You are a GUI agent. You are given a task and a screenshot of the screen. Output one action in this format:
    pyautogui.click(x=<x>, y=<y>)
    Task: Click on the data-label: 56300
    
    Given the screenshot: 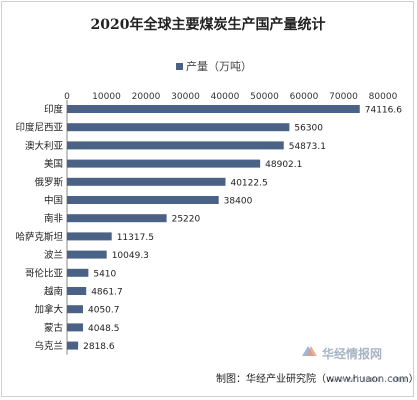 What is the action you would take?
    pyautogui.click(x=308, y=129)
    